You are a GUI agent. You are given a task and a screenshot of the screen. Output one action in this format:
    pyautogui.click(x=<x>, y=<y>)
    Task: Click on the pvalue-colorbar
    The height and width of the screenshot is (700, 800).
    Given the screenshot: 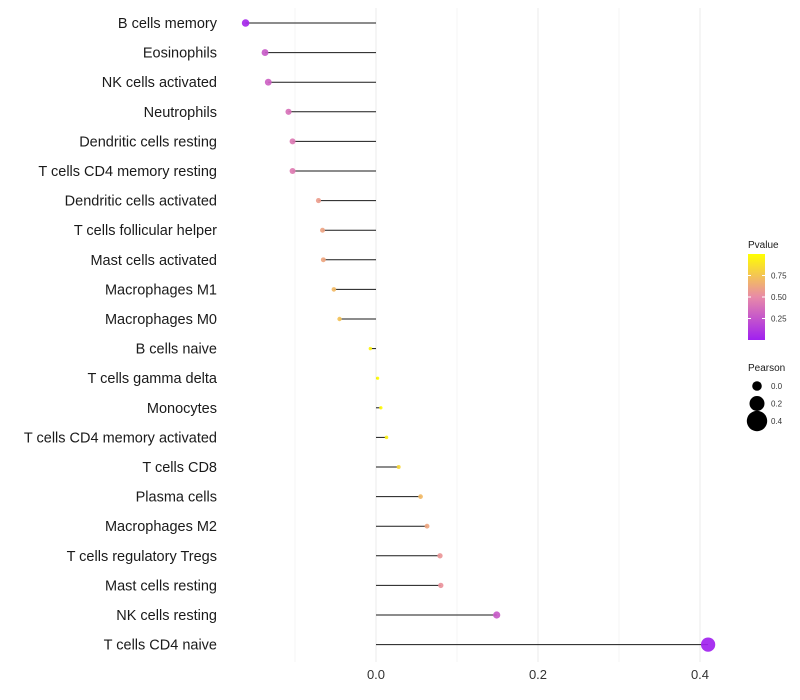 What is the action you would take?
    pyautogui.click(x=756, y=297)
    